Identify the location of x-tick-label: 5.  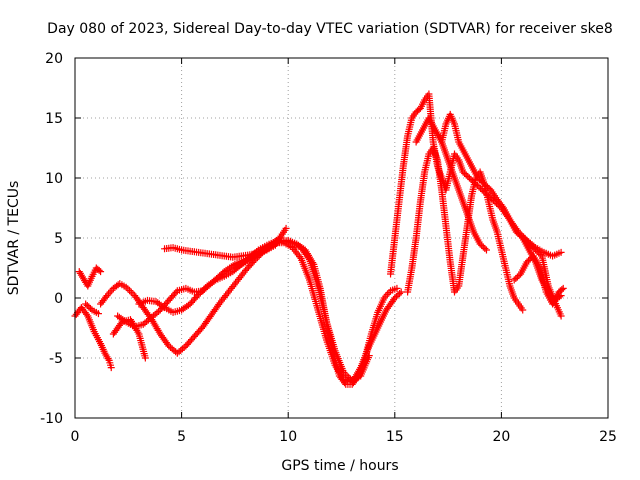
(181, 437).